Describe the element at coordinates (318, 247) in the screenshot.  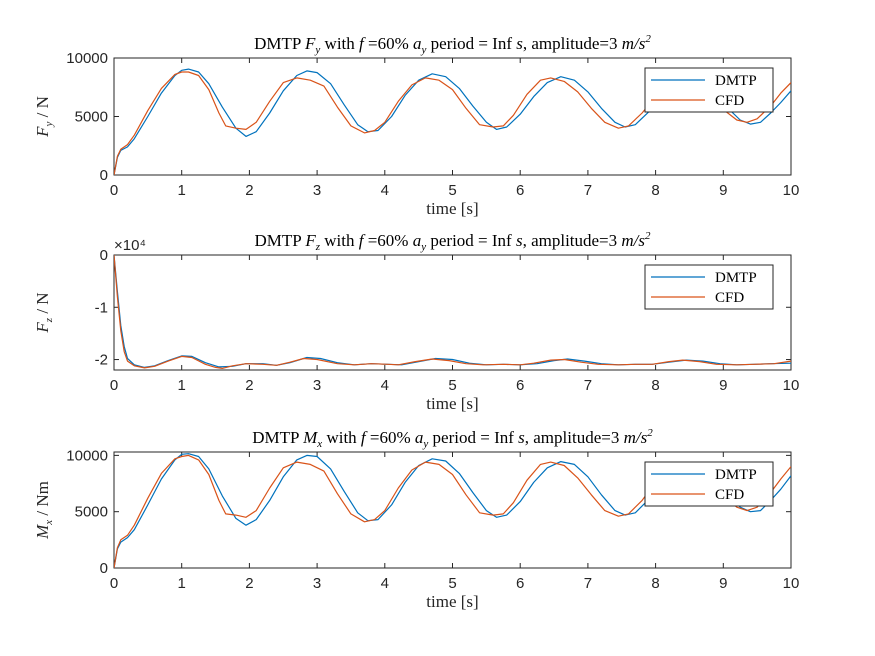
I see `chart-title-part: z` at that location.